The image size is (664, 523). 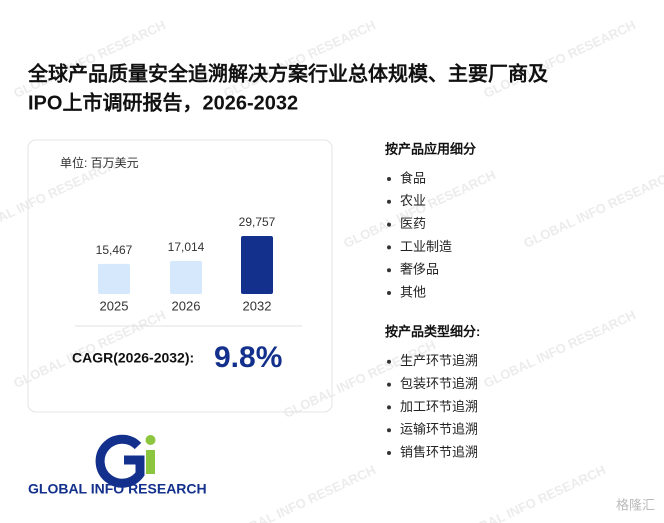 I want to click on value-label: 29,757, so click(x=257, y=222).